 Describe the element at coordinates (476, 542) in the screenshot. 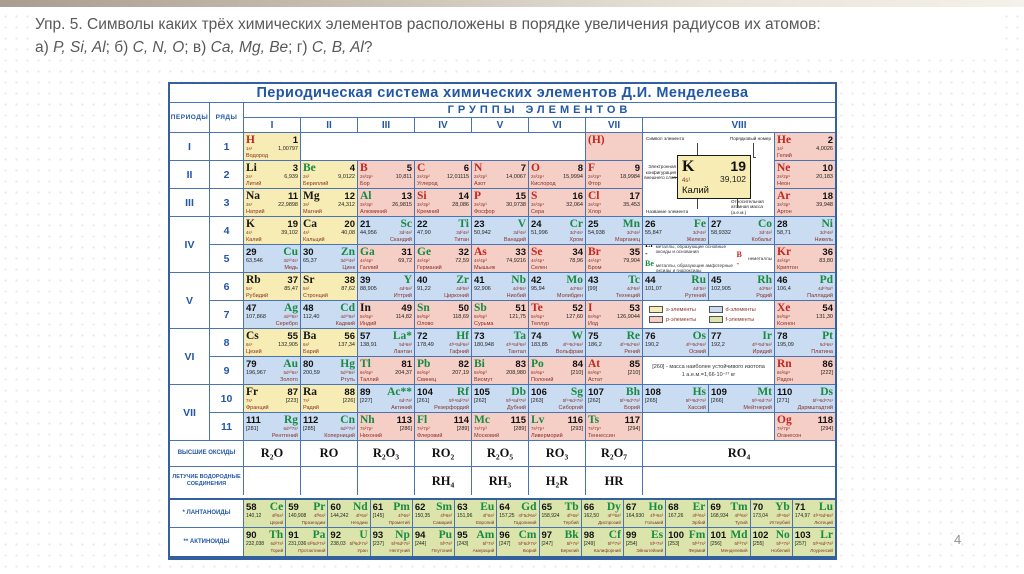

I see `element-cell-Am: 95 Am [243] 5f⁷7s² Америций` at that location.